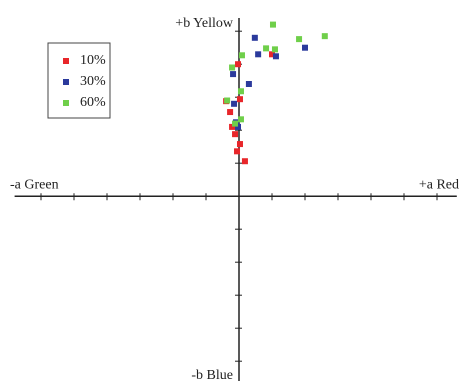 The image size is (461, 385). What do you see at coordinates (439, 184) in the screenshot?
I see `axis-label-right: +a Red` at bounding box center [439, 184].